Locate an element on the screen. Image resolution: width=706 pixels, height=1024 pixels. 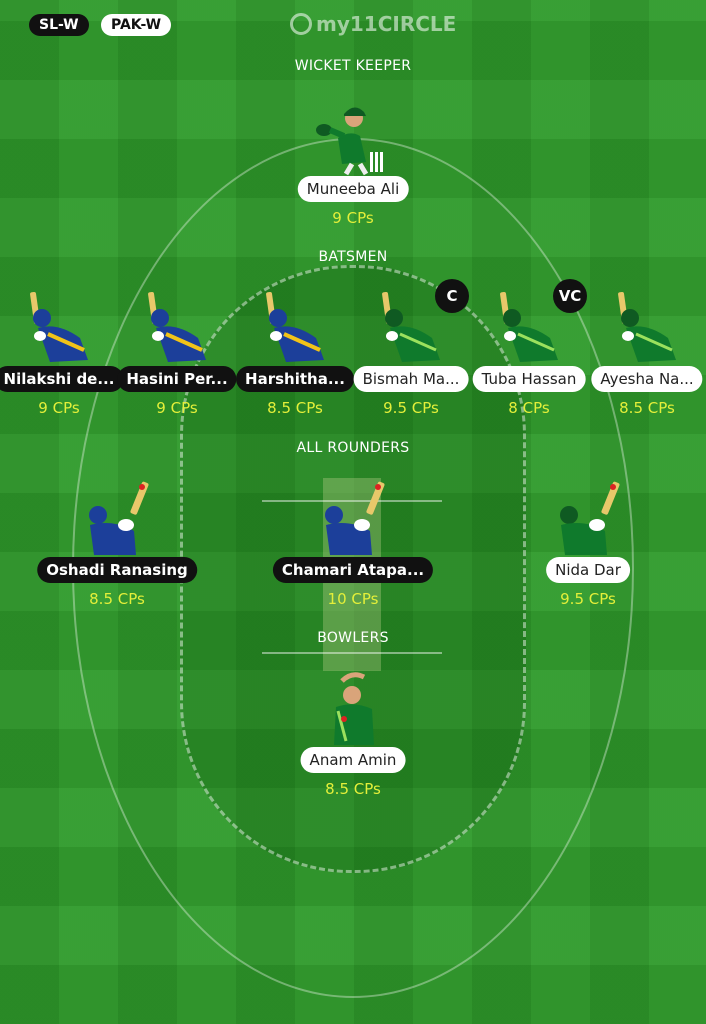
section-wicket-keeper: WICKET KEEPER is located at coordinates (353, 66).